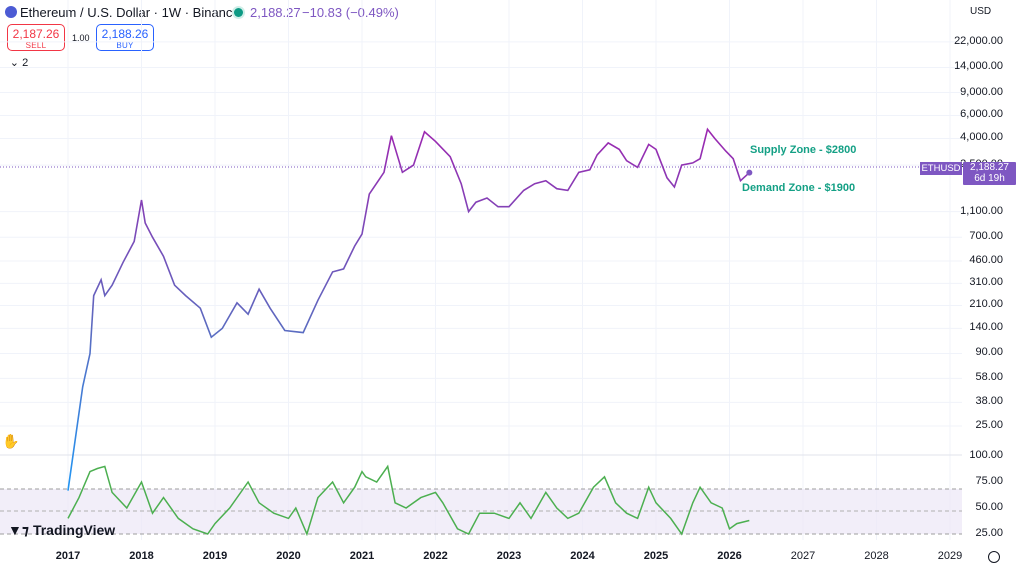 The width and height of the screenshot is (1024, 566). What do you see at coordinates (36, 34) in the screenshot?
I see `sell-price: 2,187.26` at bounding box center [36, 34].